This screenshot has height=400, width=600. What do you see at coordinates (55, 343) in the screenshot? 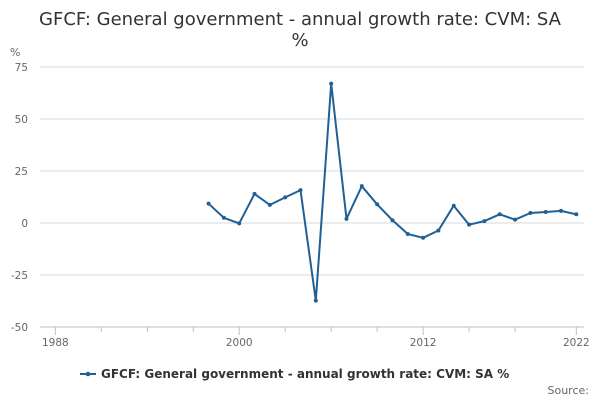
I see `x-tick-label: 1988` at bounding box center [55, 343].